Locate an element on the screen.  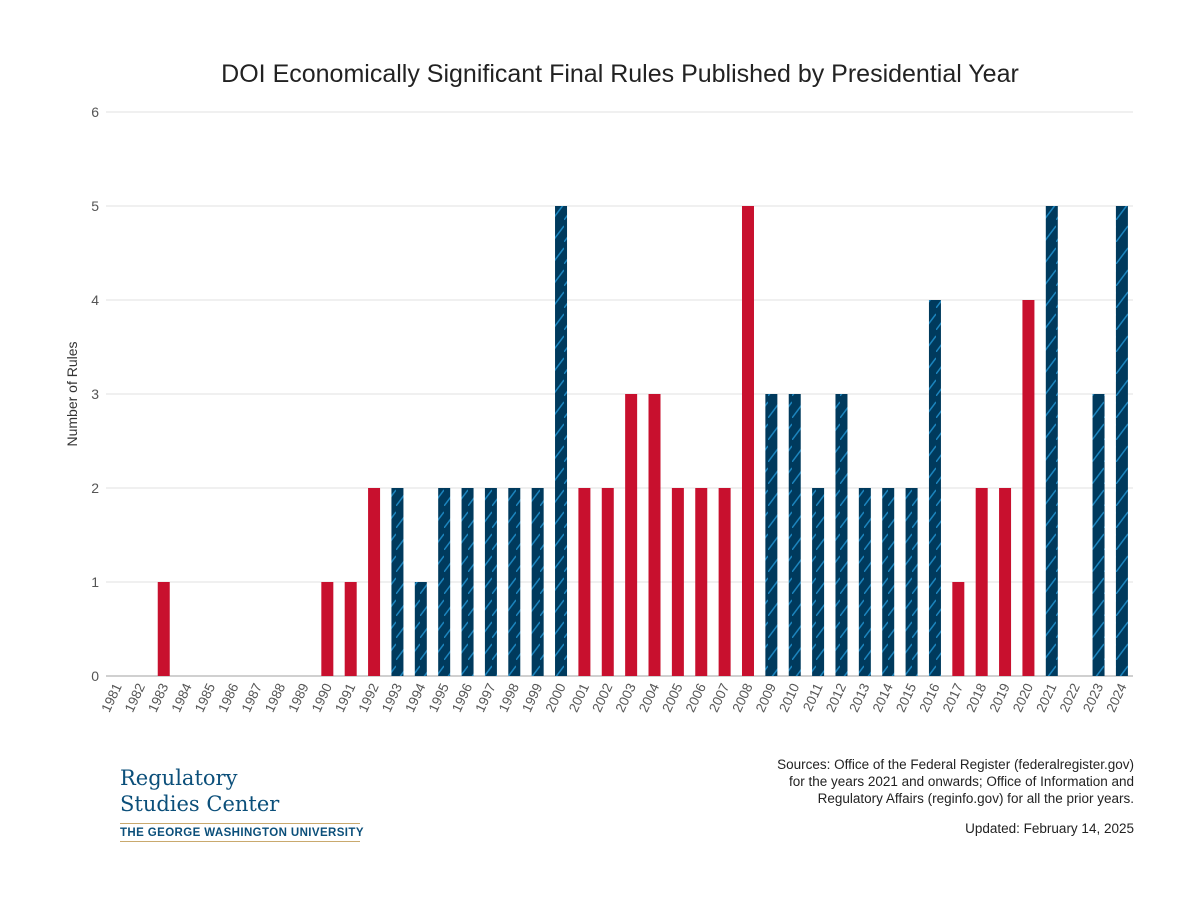
bar-2003 is located at coordinates (631, 535).